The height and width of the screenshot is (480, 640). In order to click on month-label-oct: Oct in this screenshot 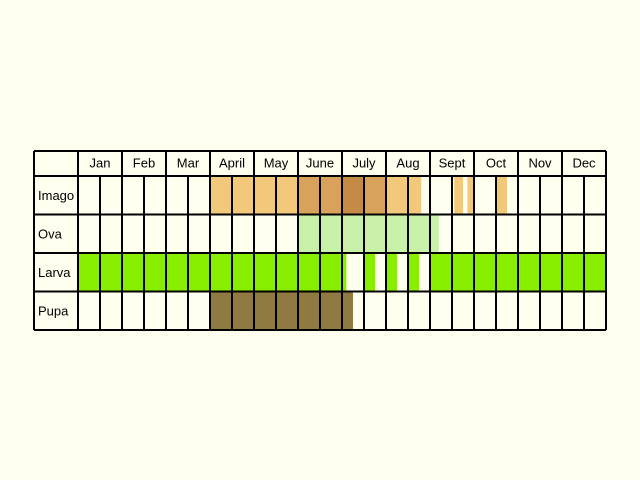, I will do `click(496, 163)`.